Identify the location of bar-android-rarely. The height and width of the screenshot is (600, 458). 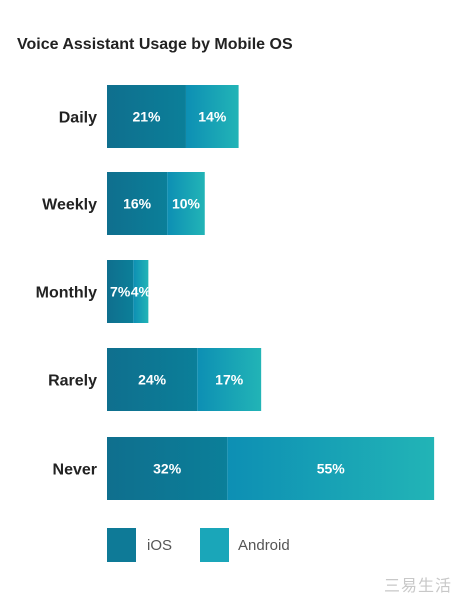
(229, 379).